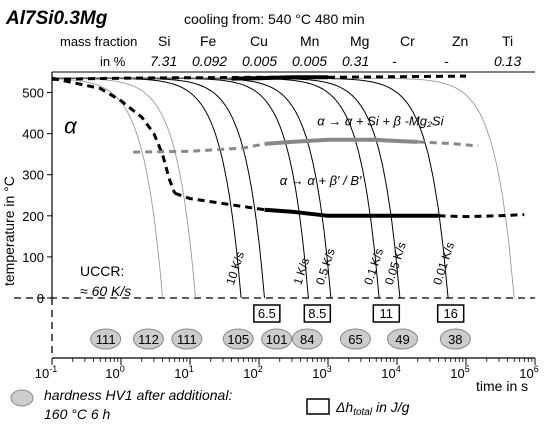  Describe the element at coordinates (274, 19) in the screenshot. I see `cooling-condition: cooling from: 540 °C 480 min` at that location.